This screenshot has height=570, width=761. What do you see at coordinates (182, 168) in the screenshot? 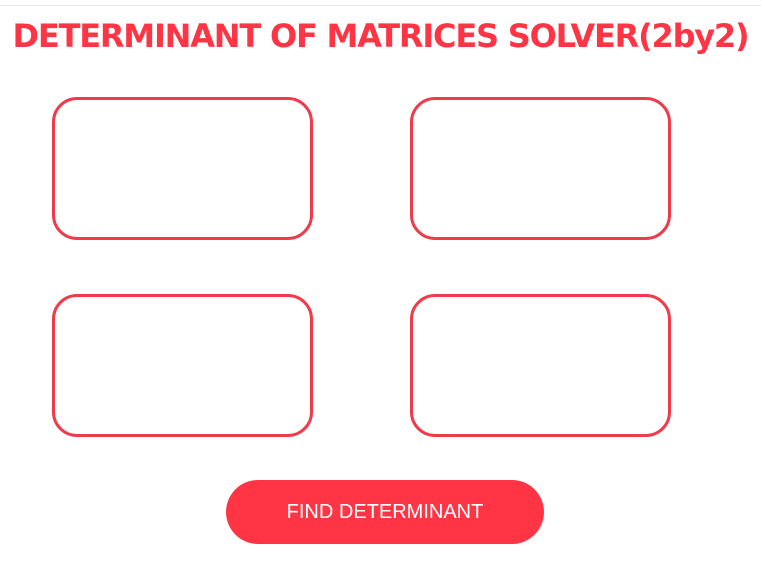
I see `matrix-cell-a11` at bounding box center [182, 168].